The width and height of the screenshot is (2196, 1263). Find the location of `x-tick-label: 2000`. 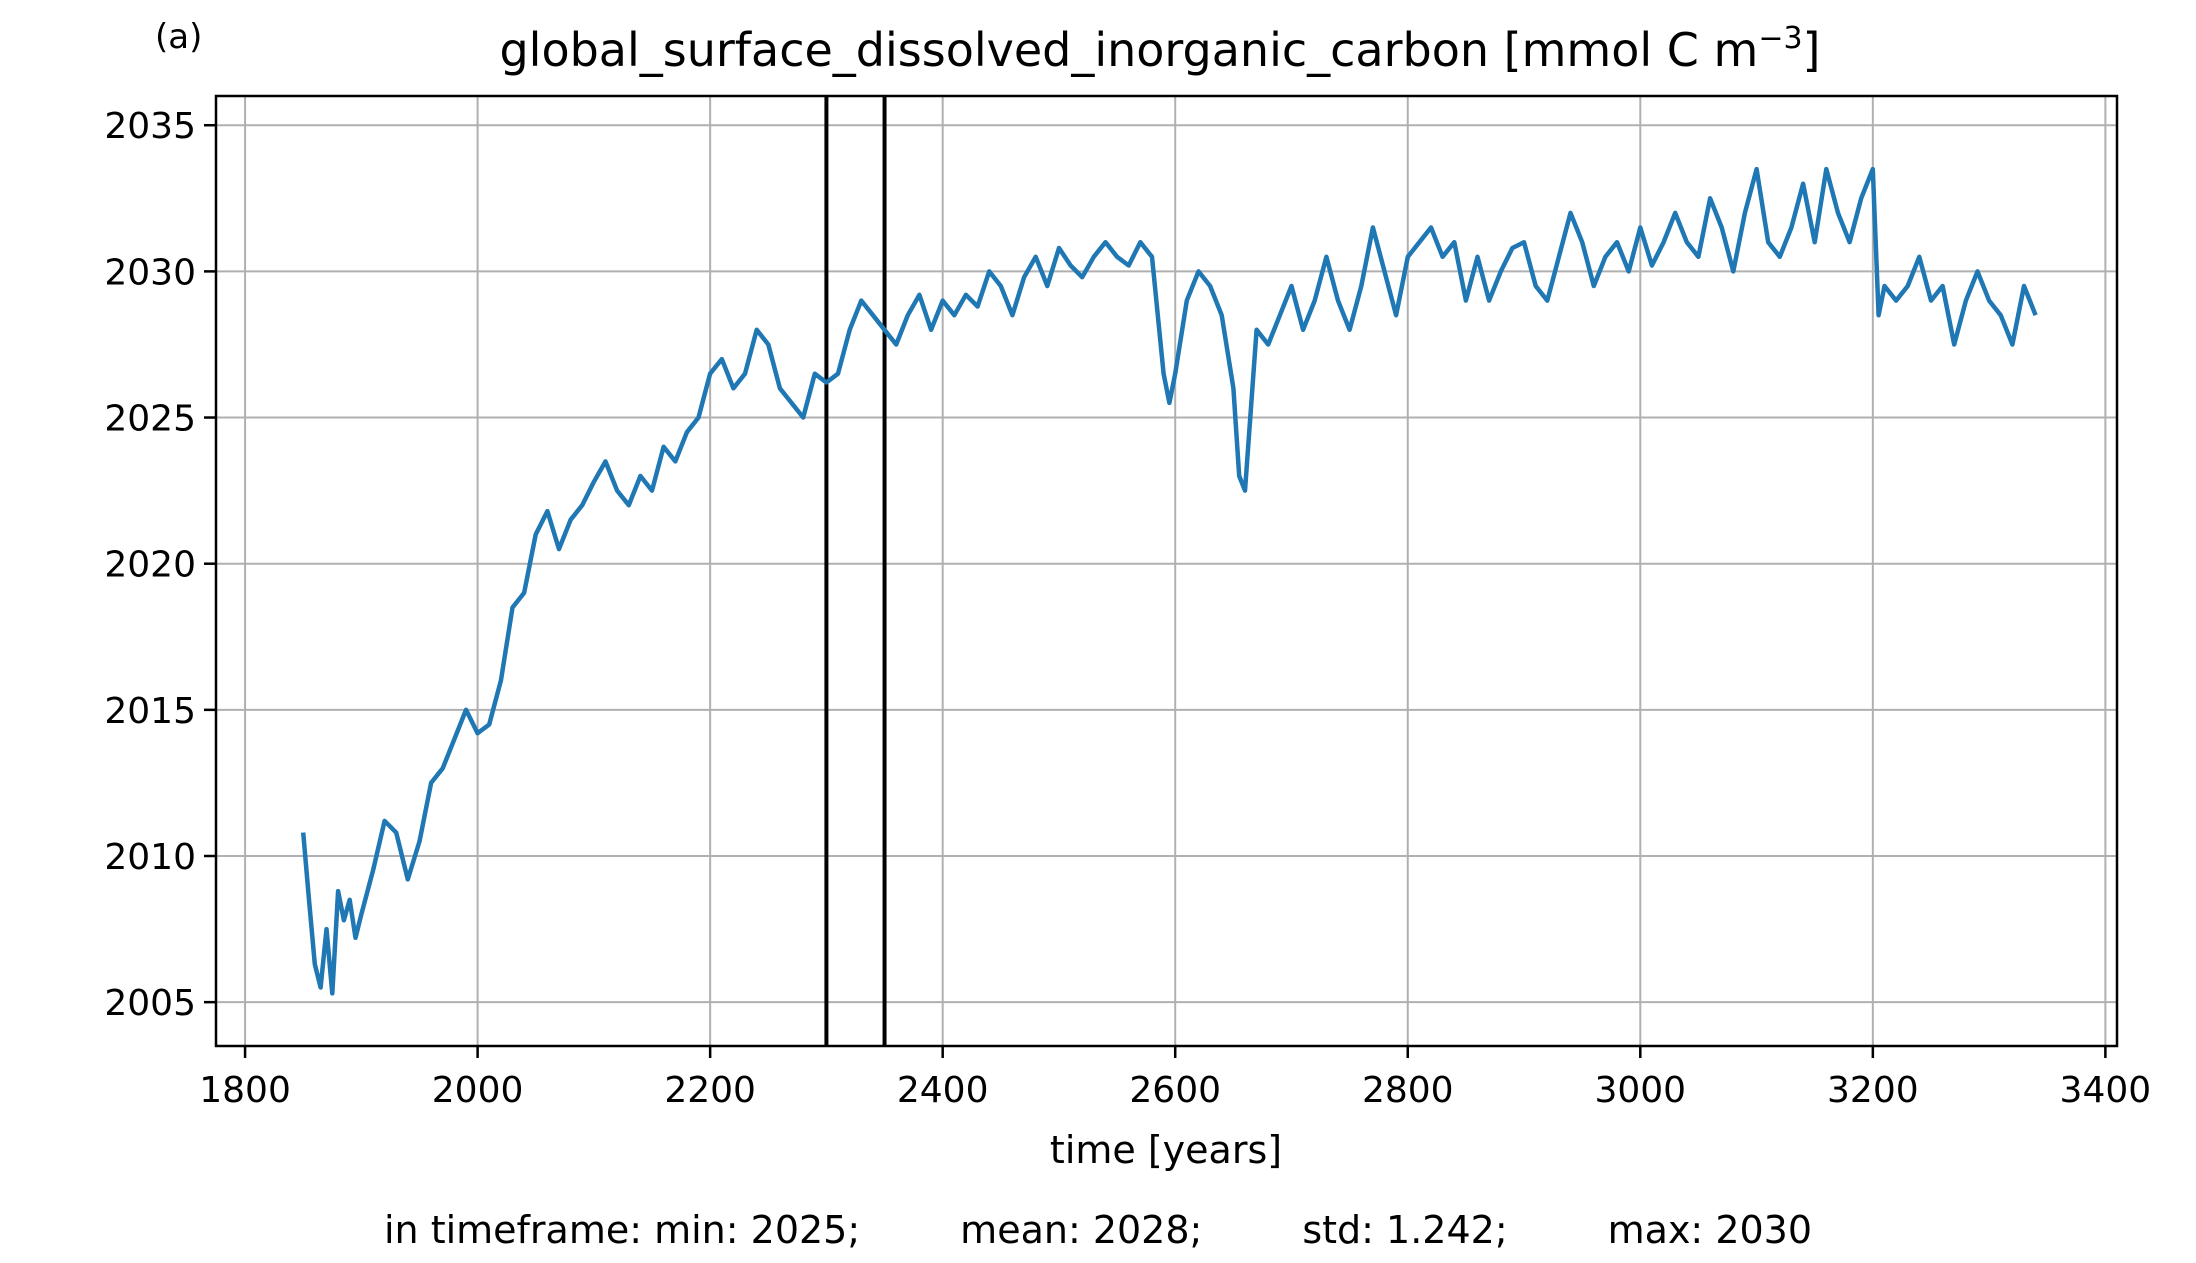

x-tick-label: 2000 is located at coordinates (478, 1090).